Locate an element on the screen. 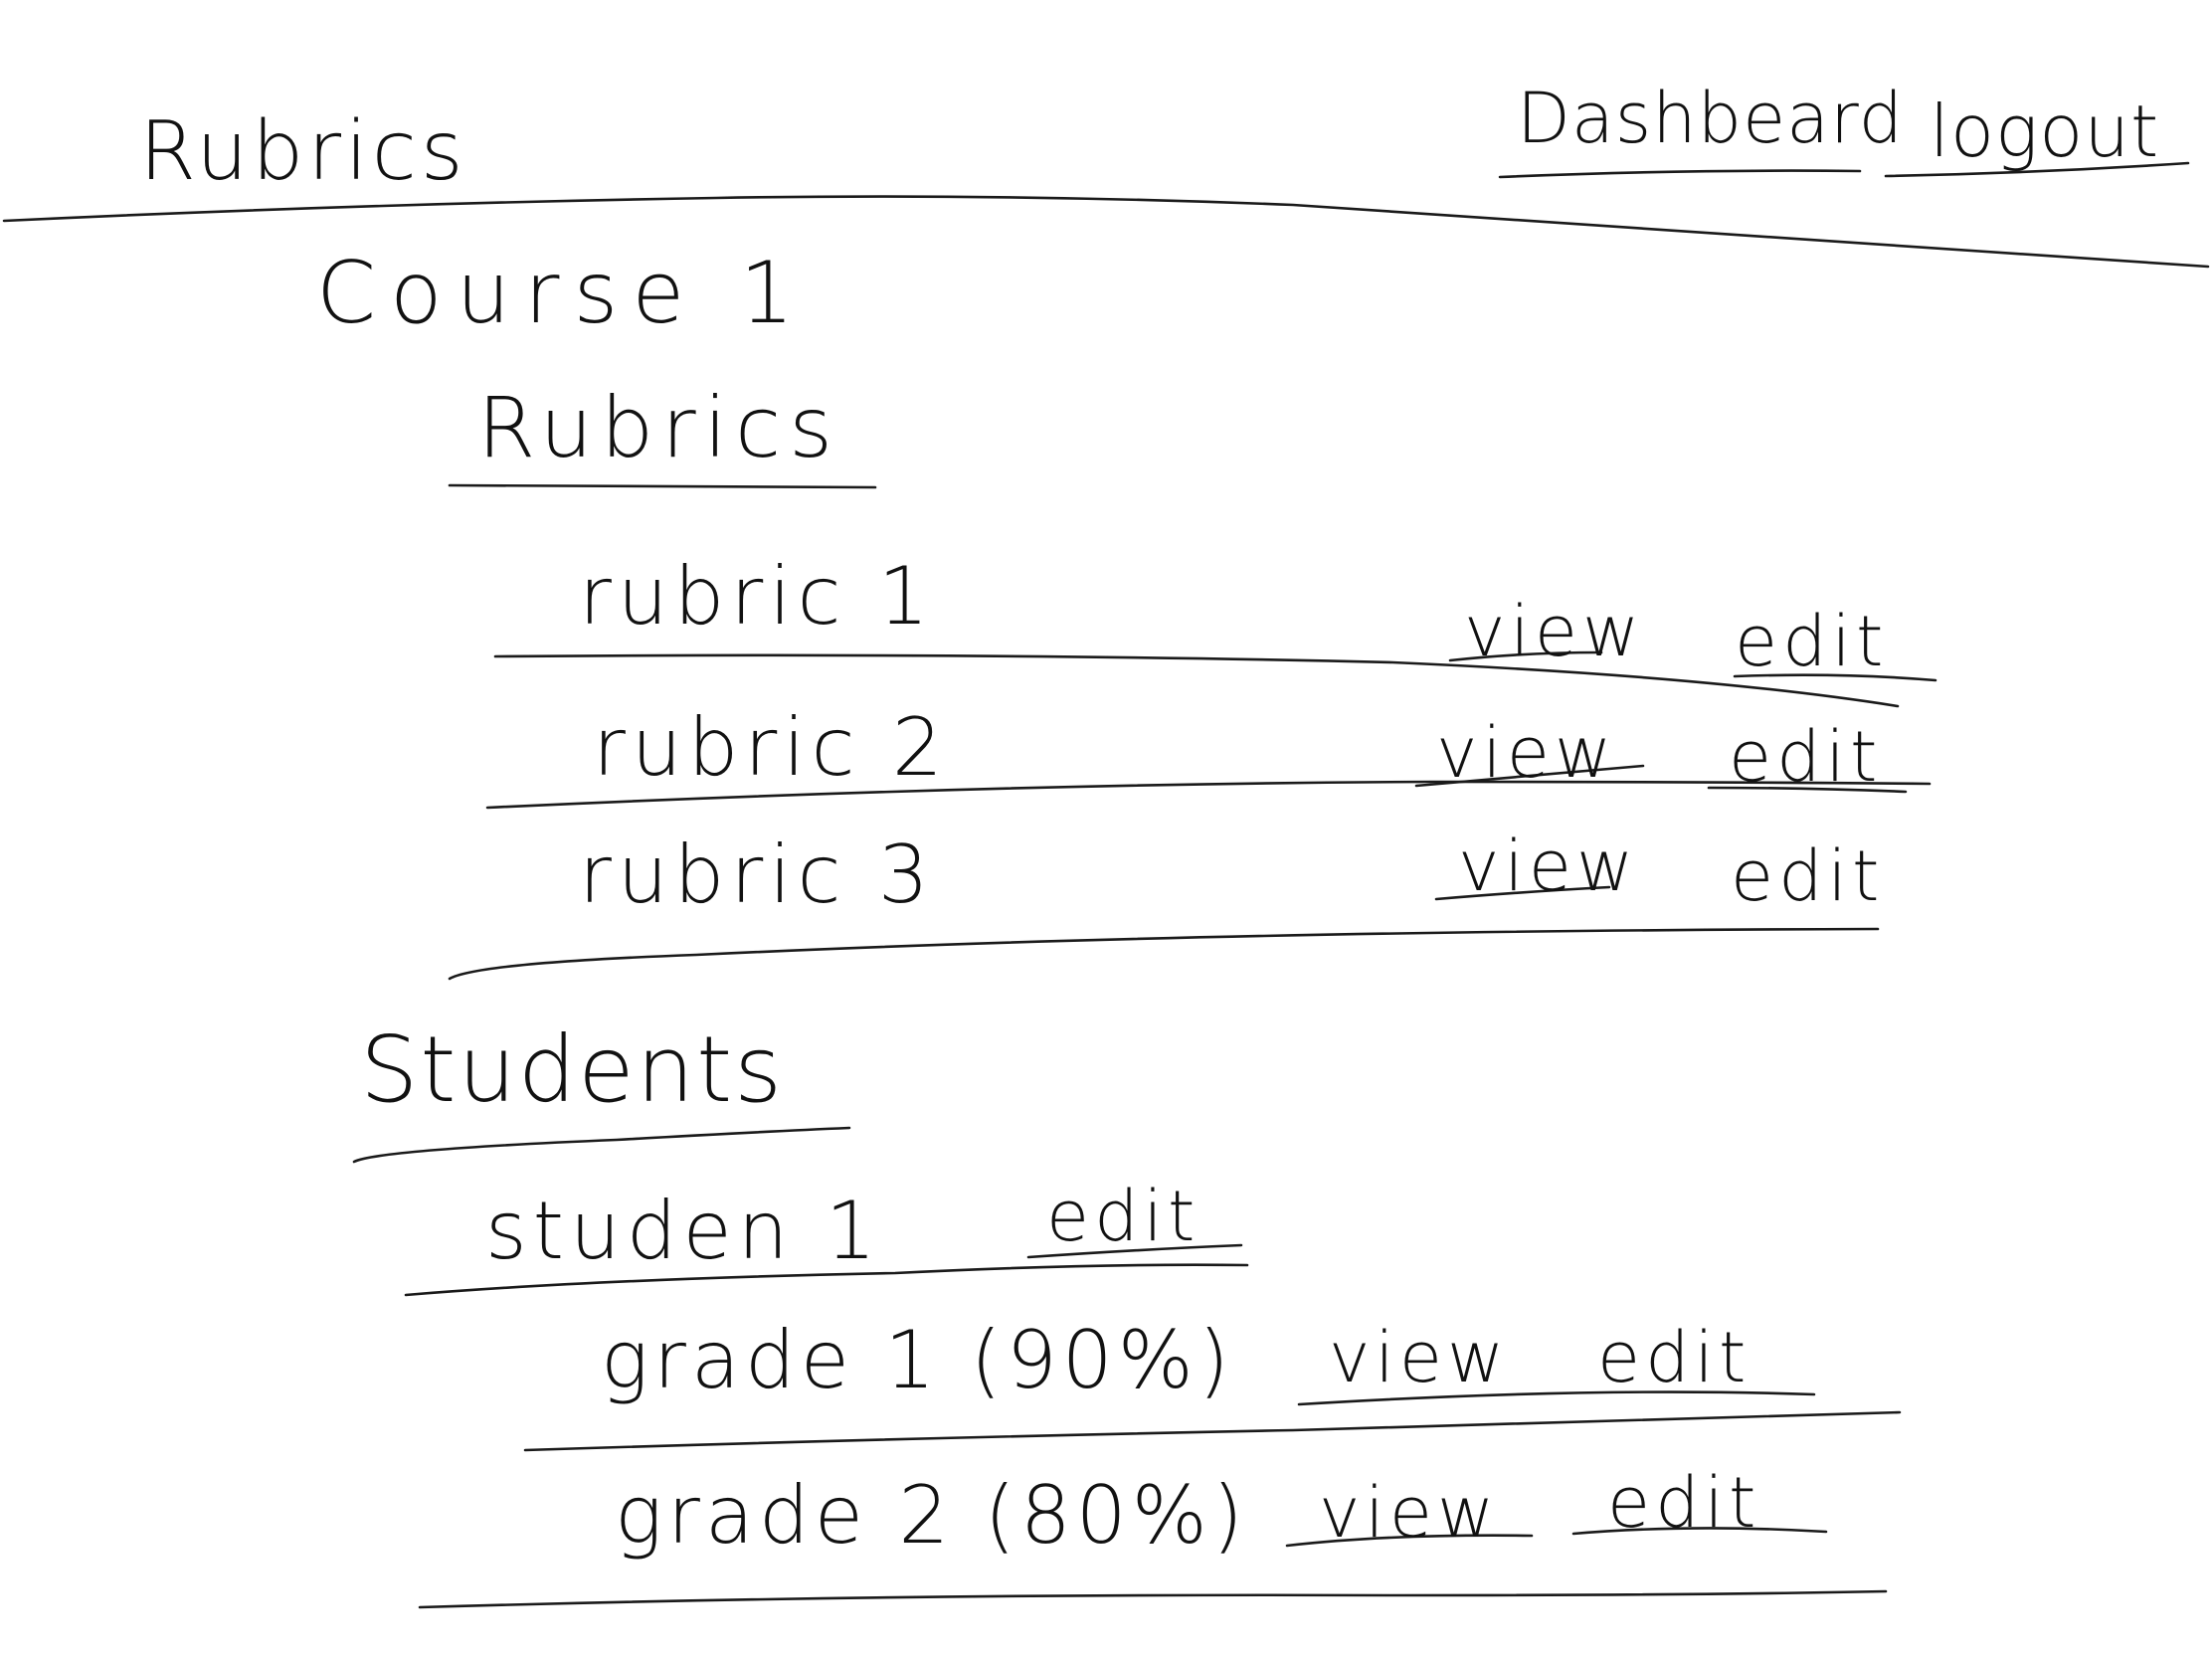  grade-1-separator is located at coordinates (1212, 1431).